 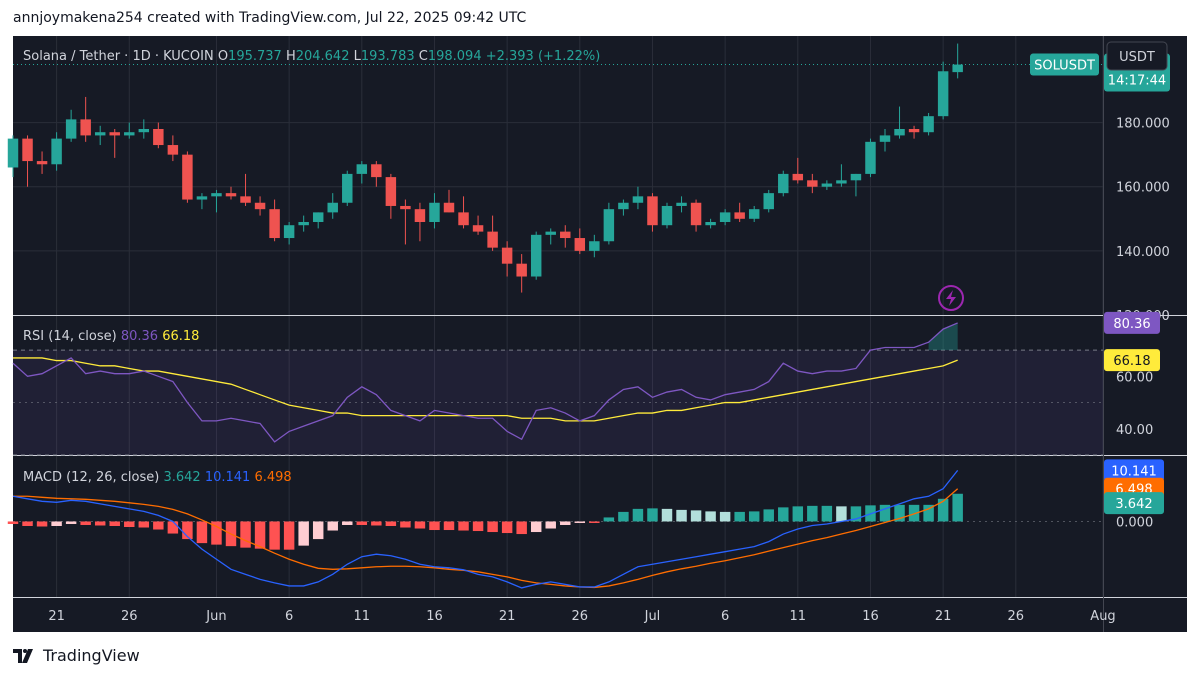 I want to click on rsi-ma-line, so click(x=485, y=389).